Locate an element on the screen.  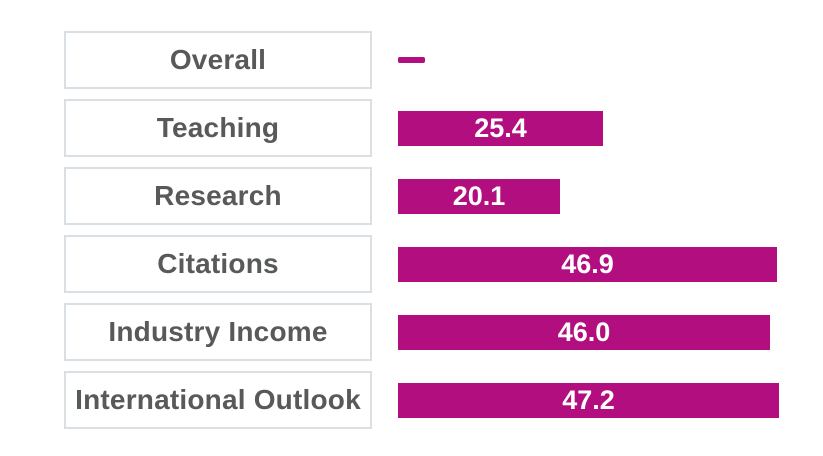
category-label: Research is located at coordinates (218, 195).